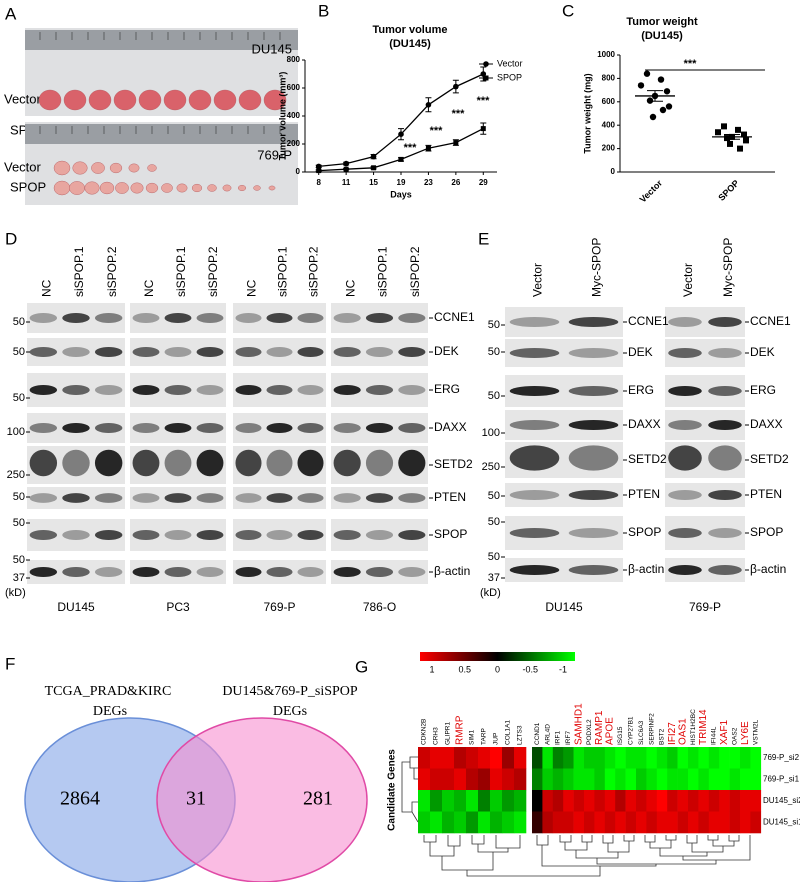  Describe the element at coordinates (294, 87) in the screenshot. I see `y-tick-label: 600` at that location.